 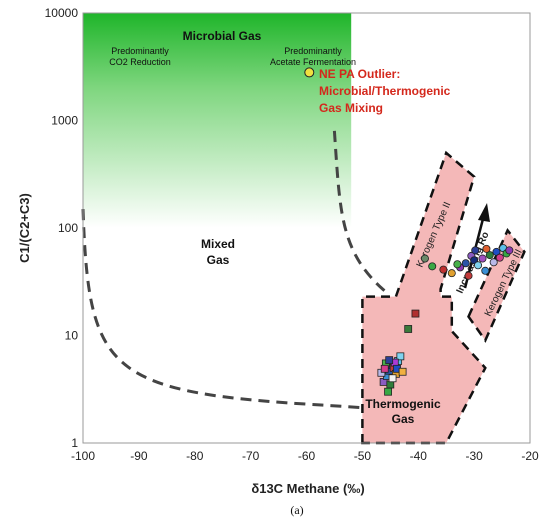 I want to click on x-tick-label: -80, so click(x=195, y=456).